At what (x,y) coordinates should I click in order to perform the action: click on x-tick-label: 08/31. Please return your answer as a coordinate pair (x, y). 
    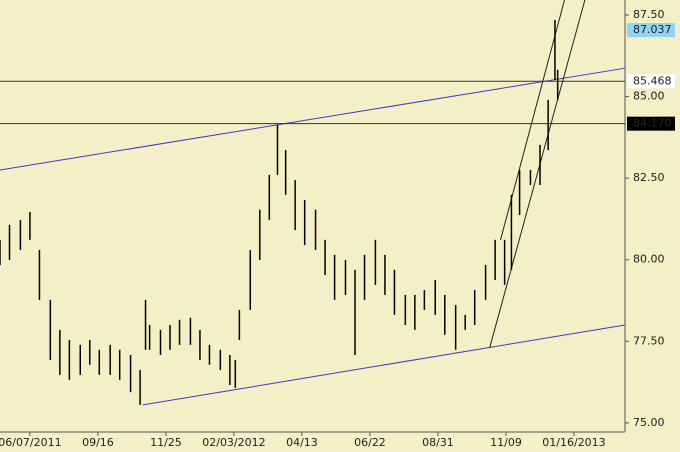
    Looking at the image, I should click on (438, 442).